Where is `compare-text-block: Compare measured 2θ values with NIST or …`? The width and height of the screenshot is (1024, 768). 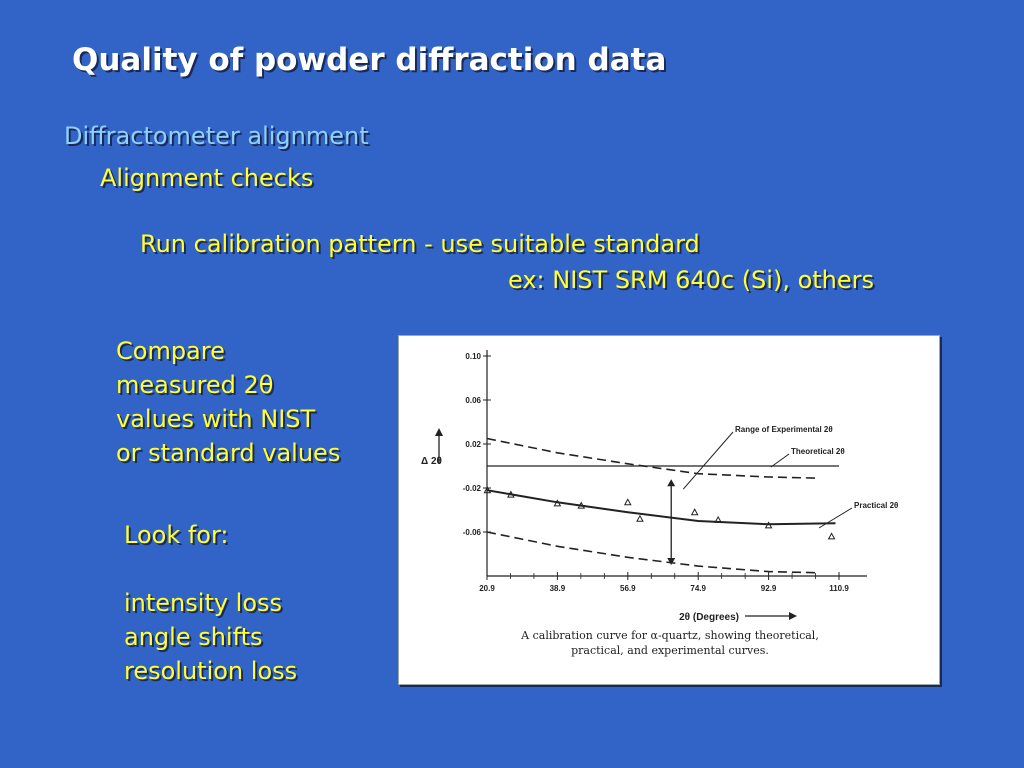 compare-text-block: Compare measured 2θ values with NIST or … is located at coordinates (228, 402).